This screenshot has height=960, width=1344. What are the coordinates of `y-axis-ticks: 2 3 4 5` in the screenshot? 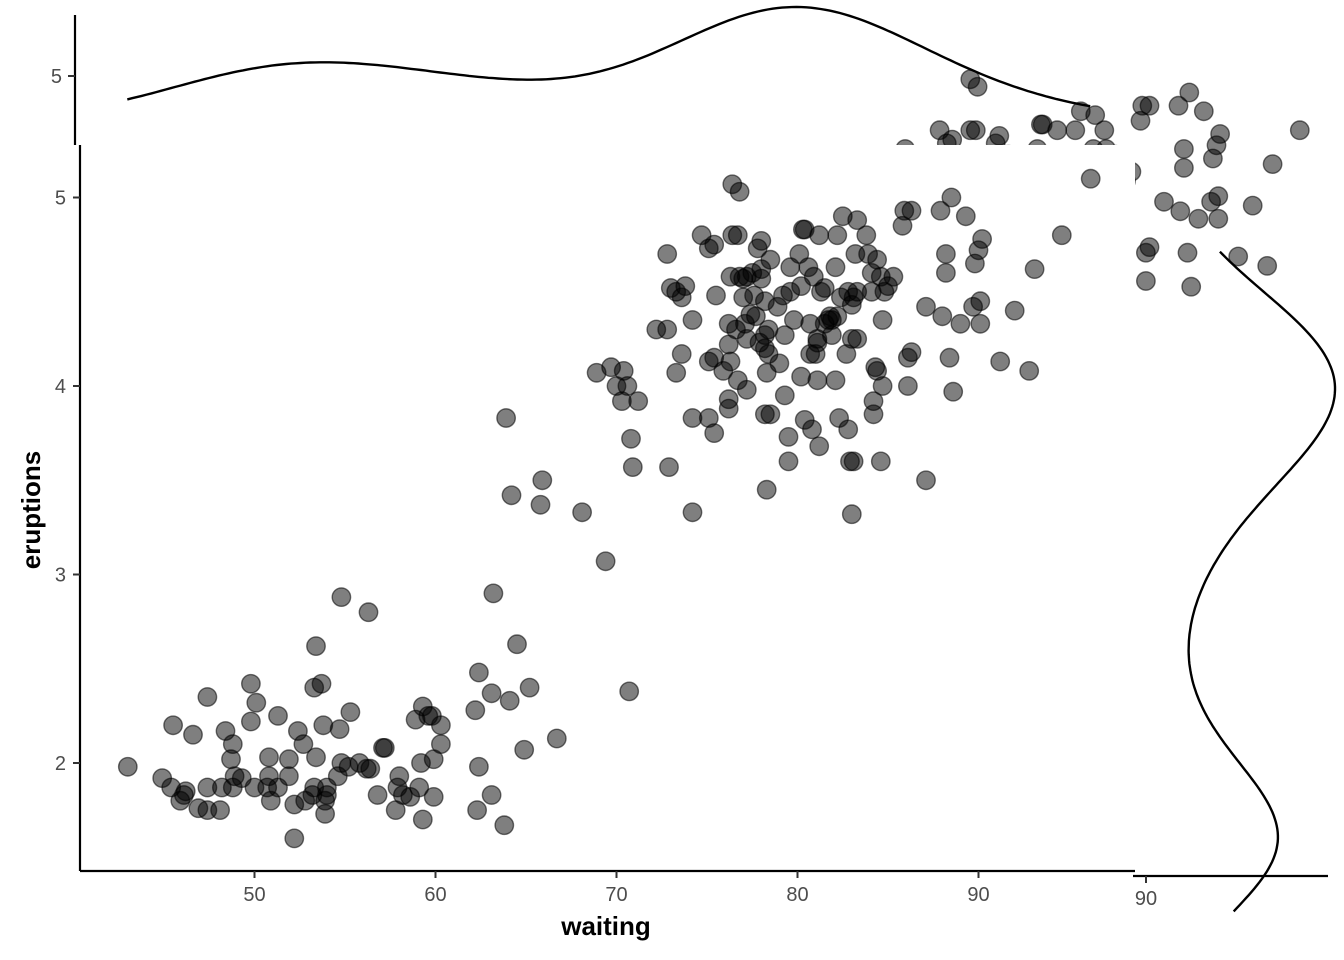 It's located at (67, 481).